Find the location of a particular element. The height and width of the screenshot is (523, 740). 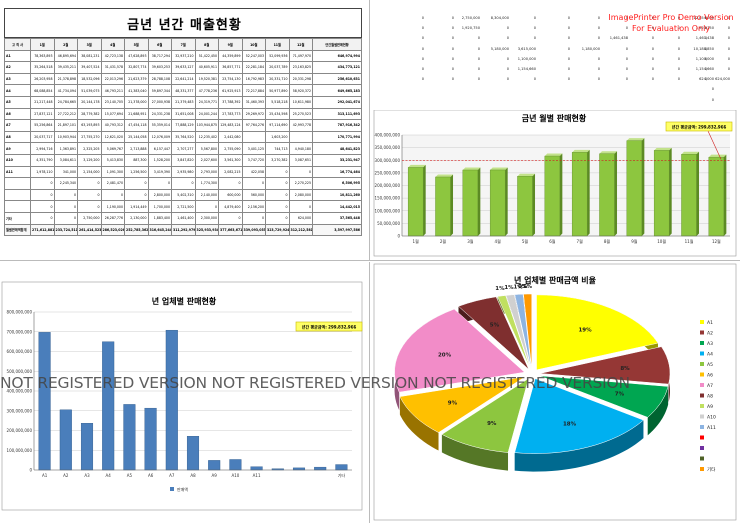

table-cell: 25,144,058 is located at coordinates (136, 137).